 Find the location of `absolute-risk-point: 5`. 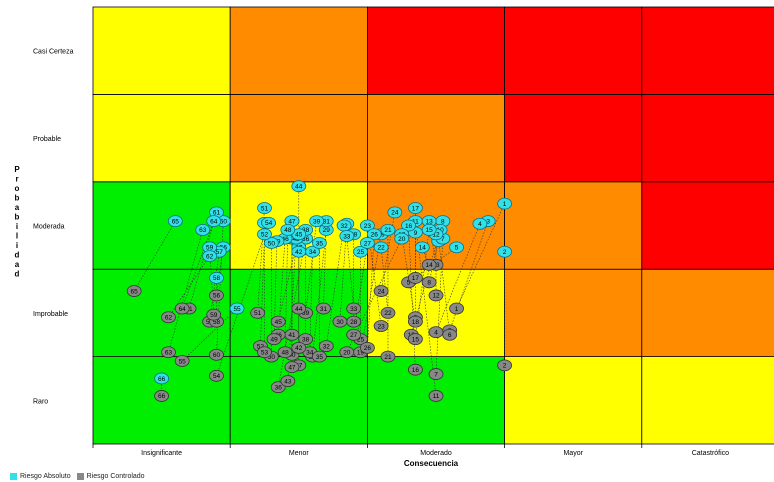

absolute-risk-point: 5 is located at coordinates (456, 247).